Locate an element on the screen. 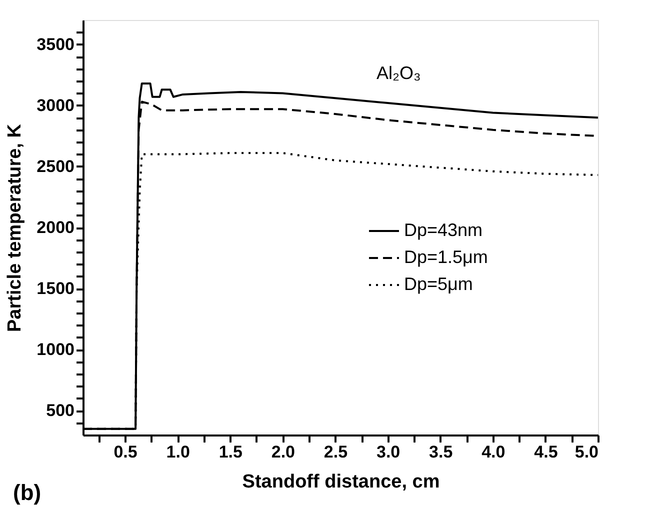 The width and height of the screenshot is (651, 529). y-tick-label: 1500 is located at coordinates (55, 288).